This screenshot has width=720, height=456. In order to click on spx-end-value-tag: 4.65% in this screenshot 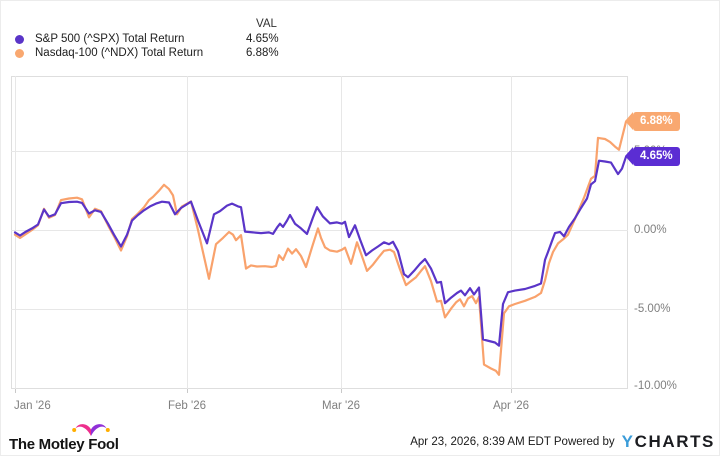, I will do `click(652, 157)`.